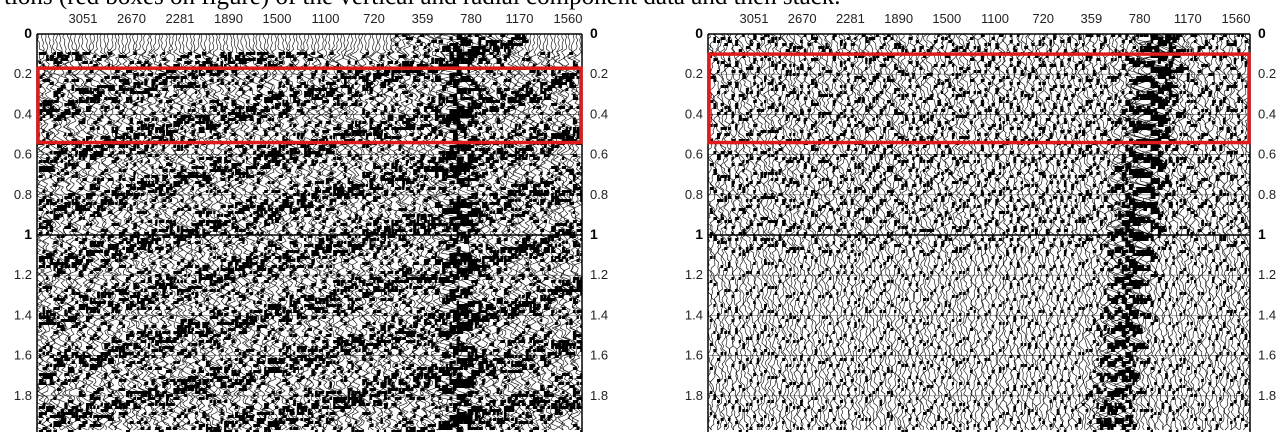  I want to click on x-tick-label: 1560, so click(568, 18).